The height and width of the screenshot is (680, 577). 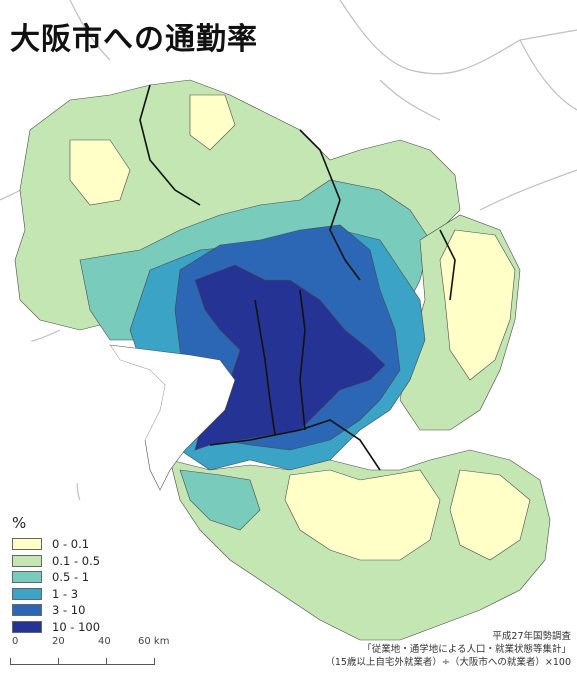 I want to click on legend-label: 10 - 100, so click(x=76, y=626).